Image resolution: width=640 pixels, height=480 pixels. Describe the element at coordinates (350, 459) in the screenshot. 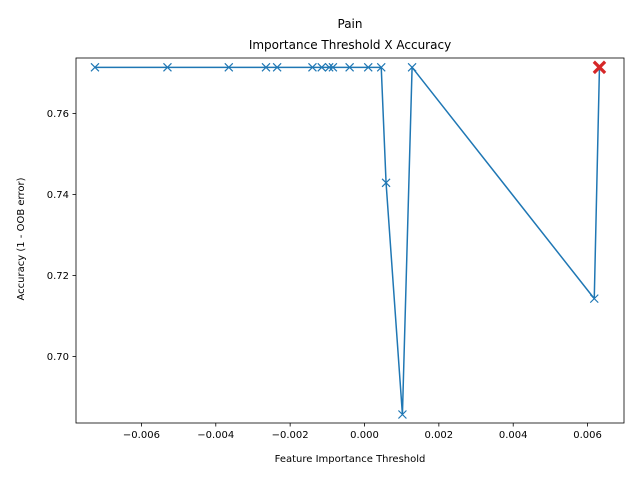

I see `x-axis-title: Feature Importance Threshold` at that location.